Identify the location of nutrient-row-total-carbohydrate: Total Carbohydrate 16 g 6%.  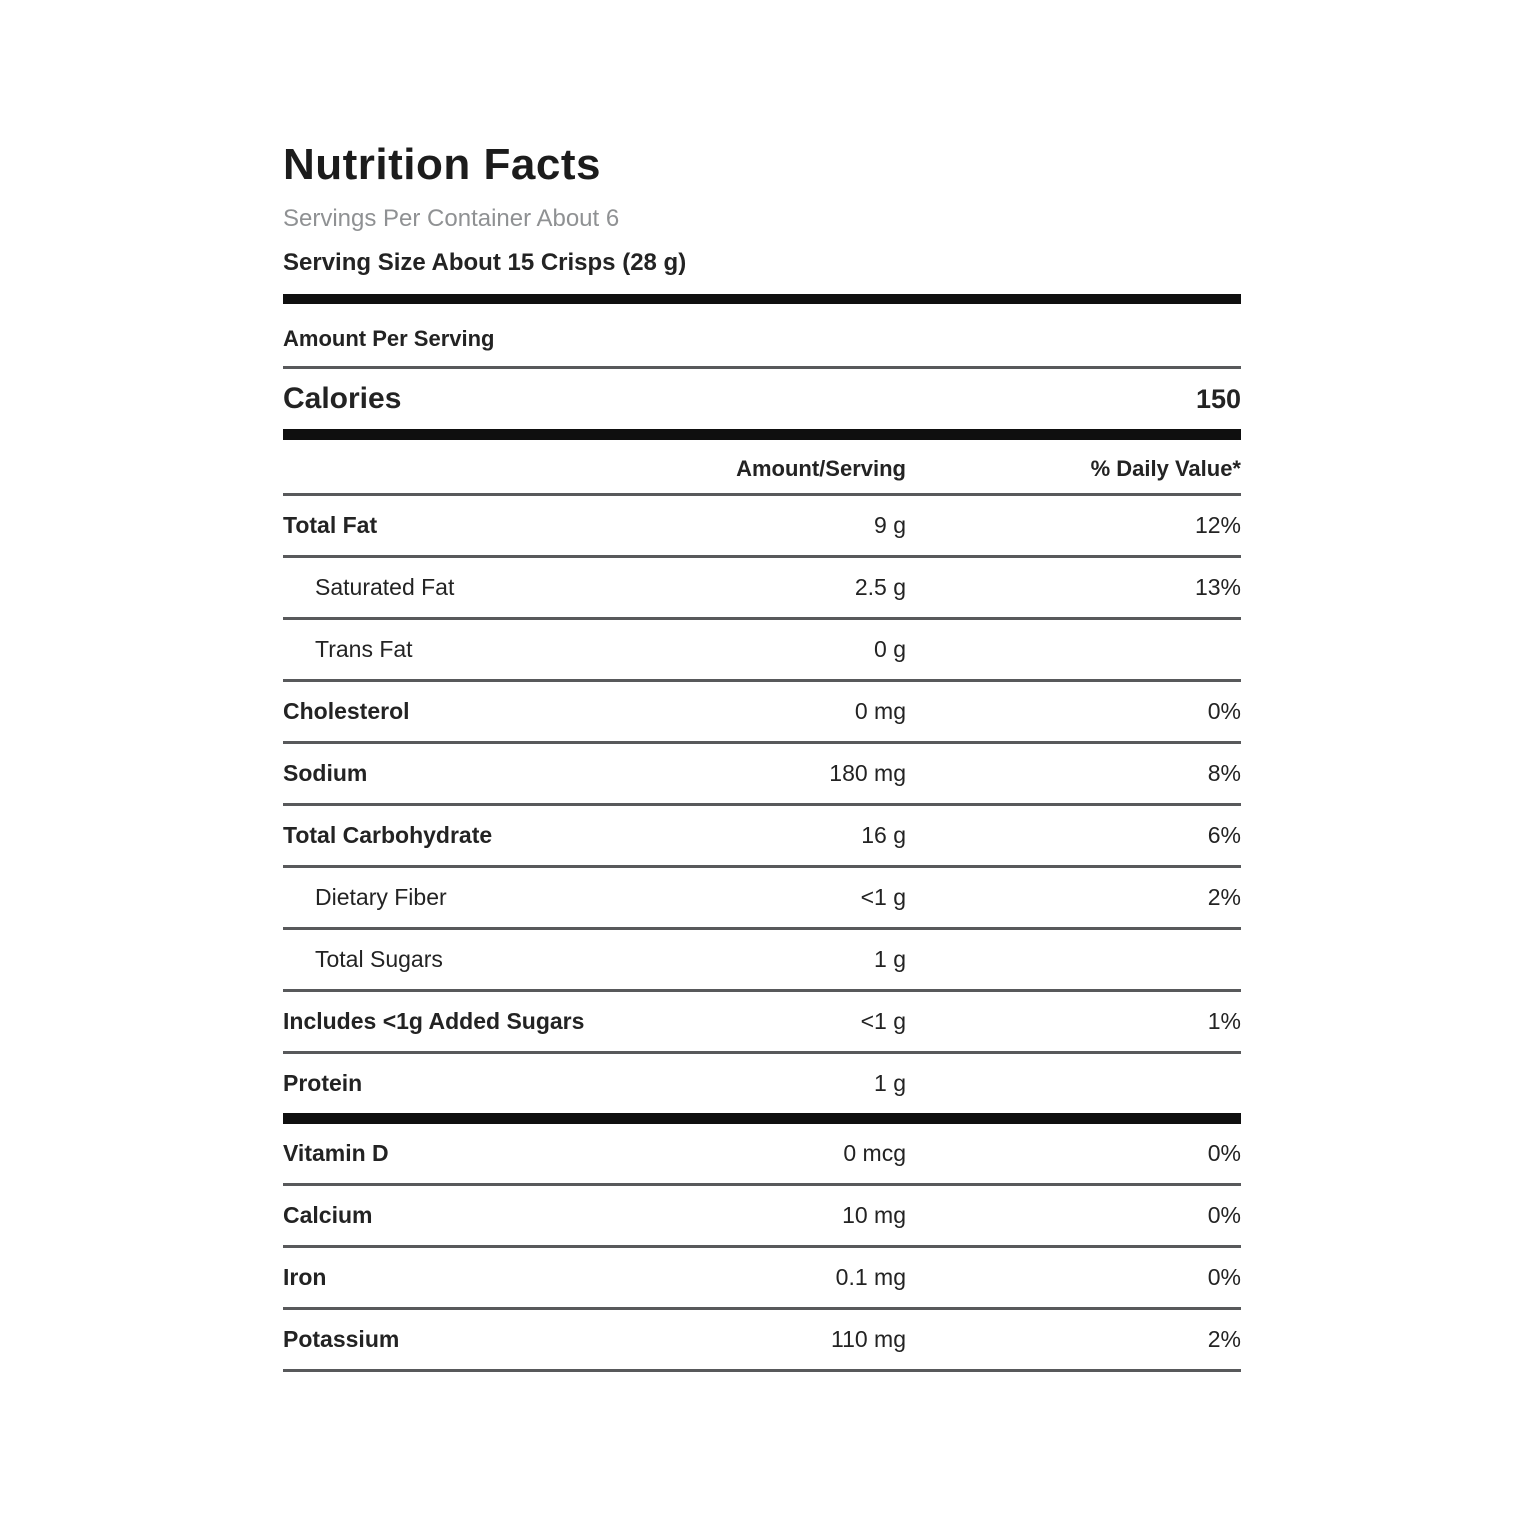
(762, 837).